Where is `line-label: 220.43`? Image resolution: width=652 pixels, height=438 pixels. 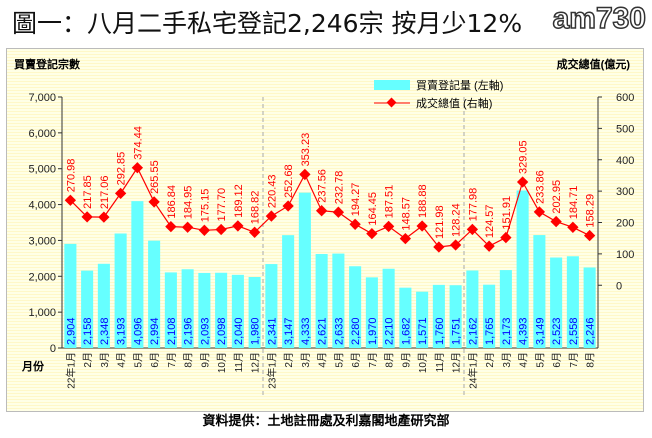 line-label: 220.43 is located at coordinates (272, 191).